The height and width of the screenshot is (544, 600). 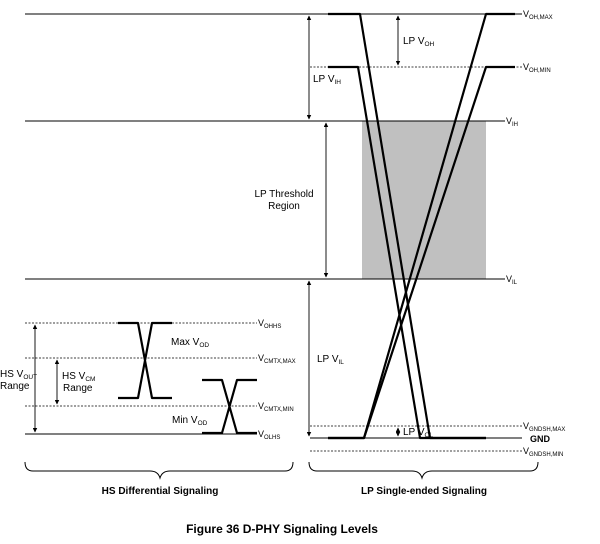 What do you see at coordinates (284, 206) in the screenshot?
I see `label-lp-threshold-2: Region` at bounding box center [284, 206].